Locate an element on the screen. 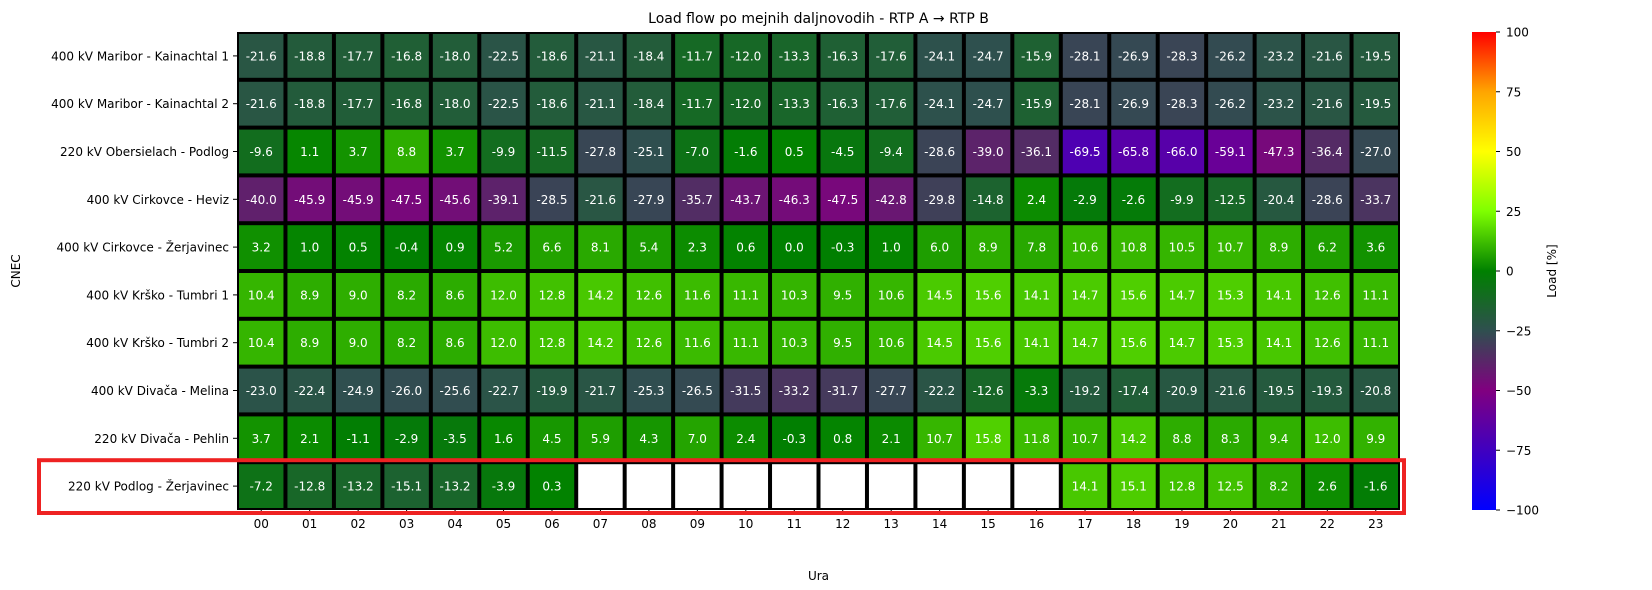 The height and width of the screenshot is (590, 1652). cell-value-label: -16.3 is located at coordinates (842, 56).